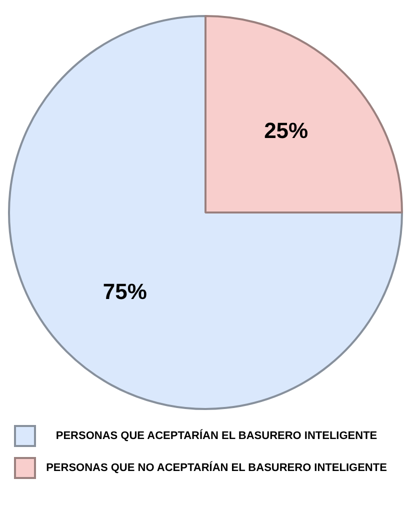 This screenshot has width=411, height=531. Describe the element at coordinates (216, 468) in the screenshot. I see `legend-label: PERSONAS QUE NO ACEPTARÍAN EL BASURERO INTELIGENTE` at that location.